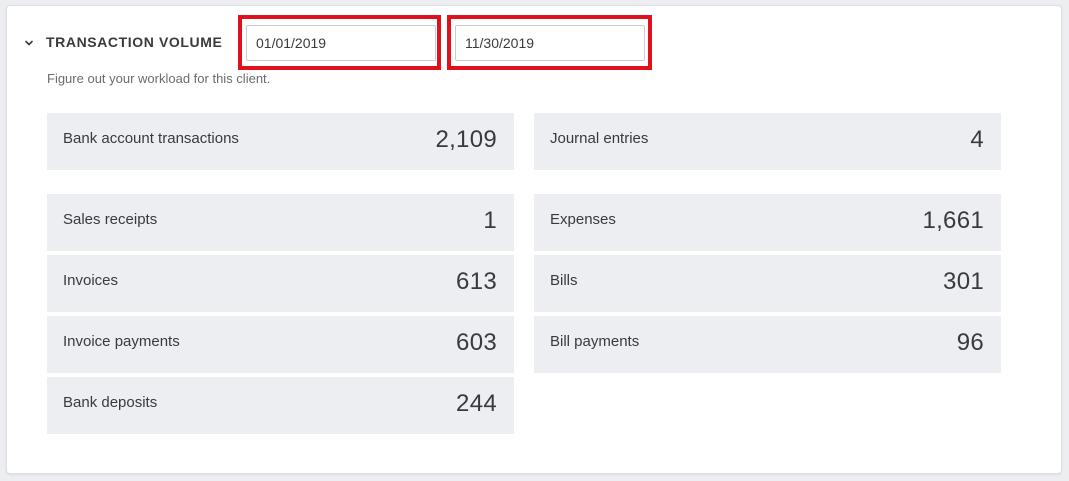  Describe the element at coordinates (953, 220) in the screenshot. I see `tile-value: 1,661` at that location.